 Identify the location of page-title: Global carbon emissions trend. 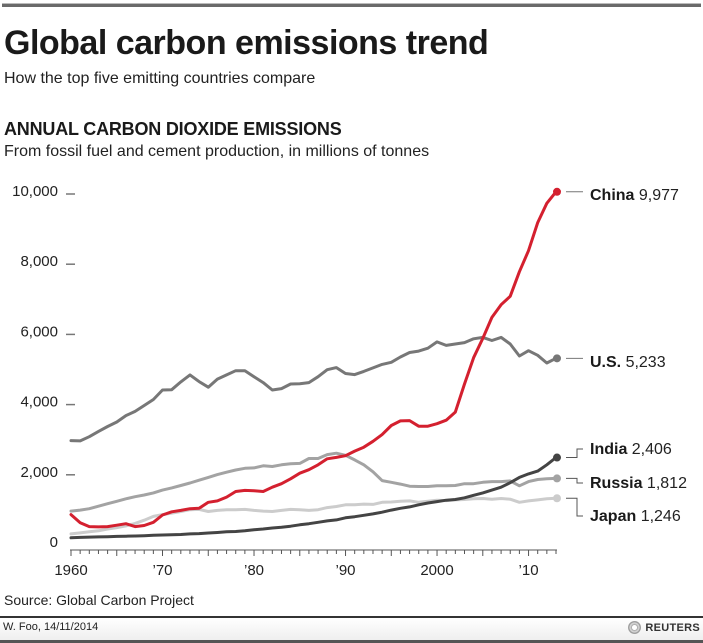
(246, 43).